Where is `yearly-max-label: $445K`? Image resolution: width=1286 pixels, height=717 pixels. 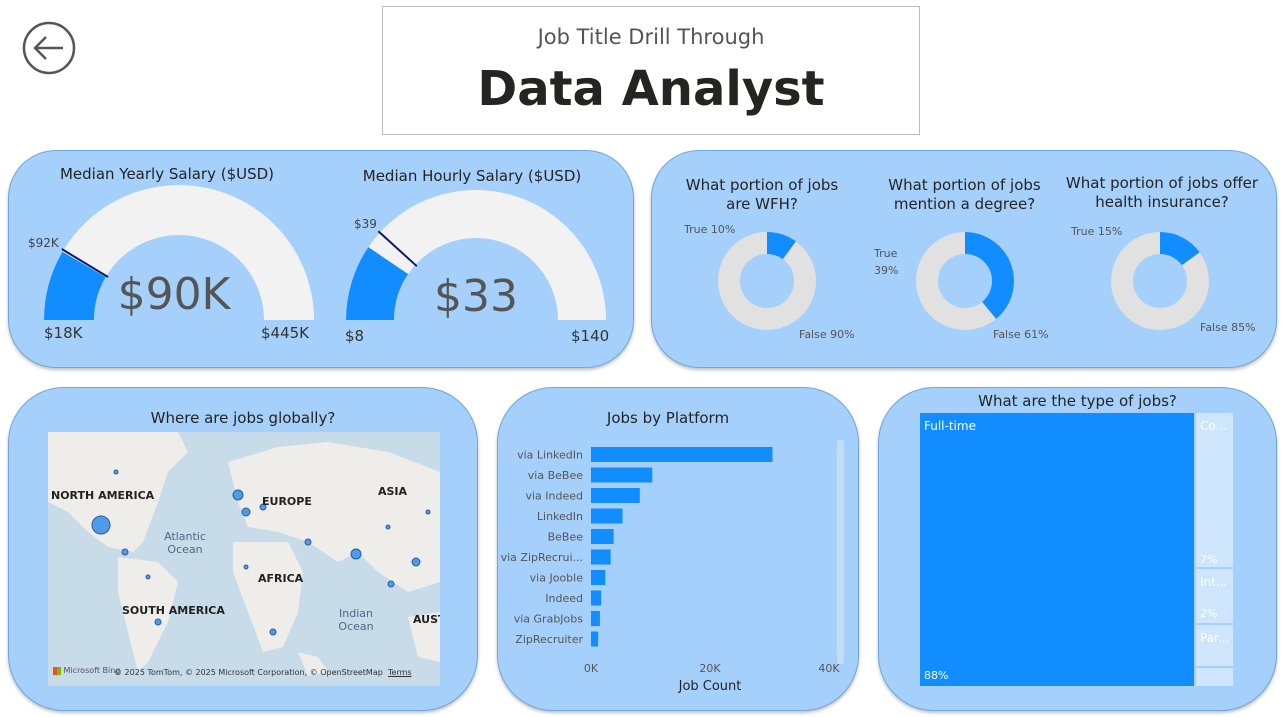 yearly-max-label: $445K is located at coordinates (285, 333).